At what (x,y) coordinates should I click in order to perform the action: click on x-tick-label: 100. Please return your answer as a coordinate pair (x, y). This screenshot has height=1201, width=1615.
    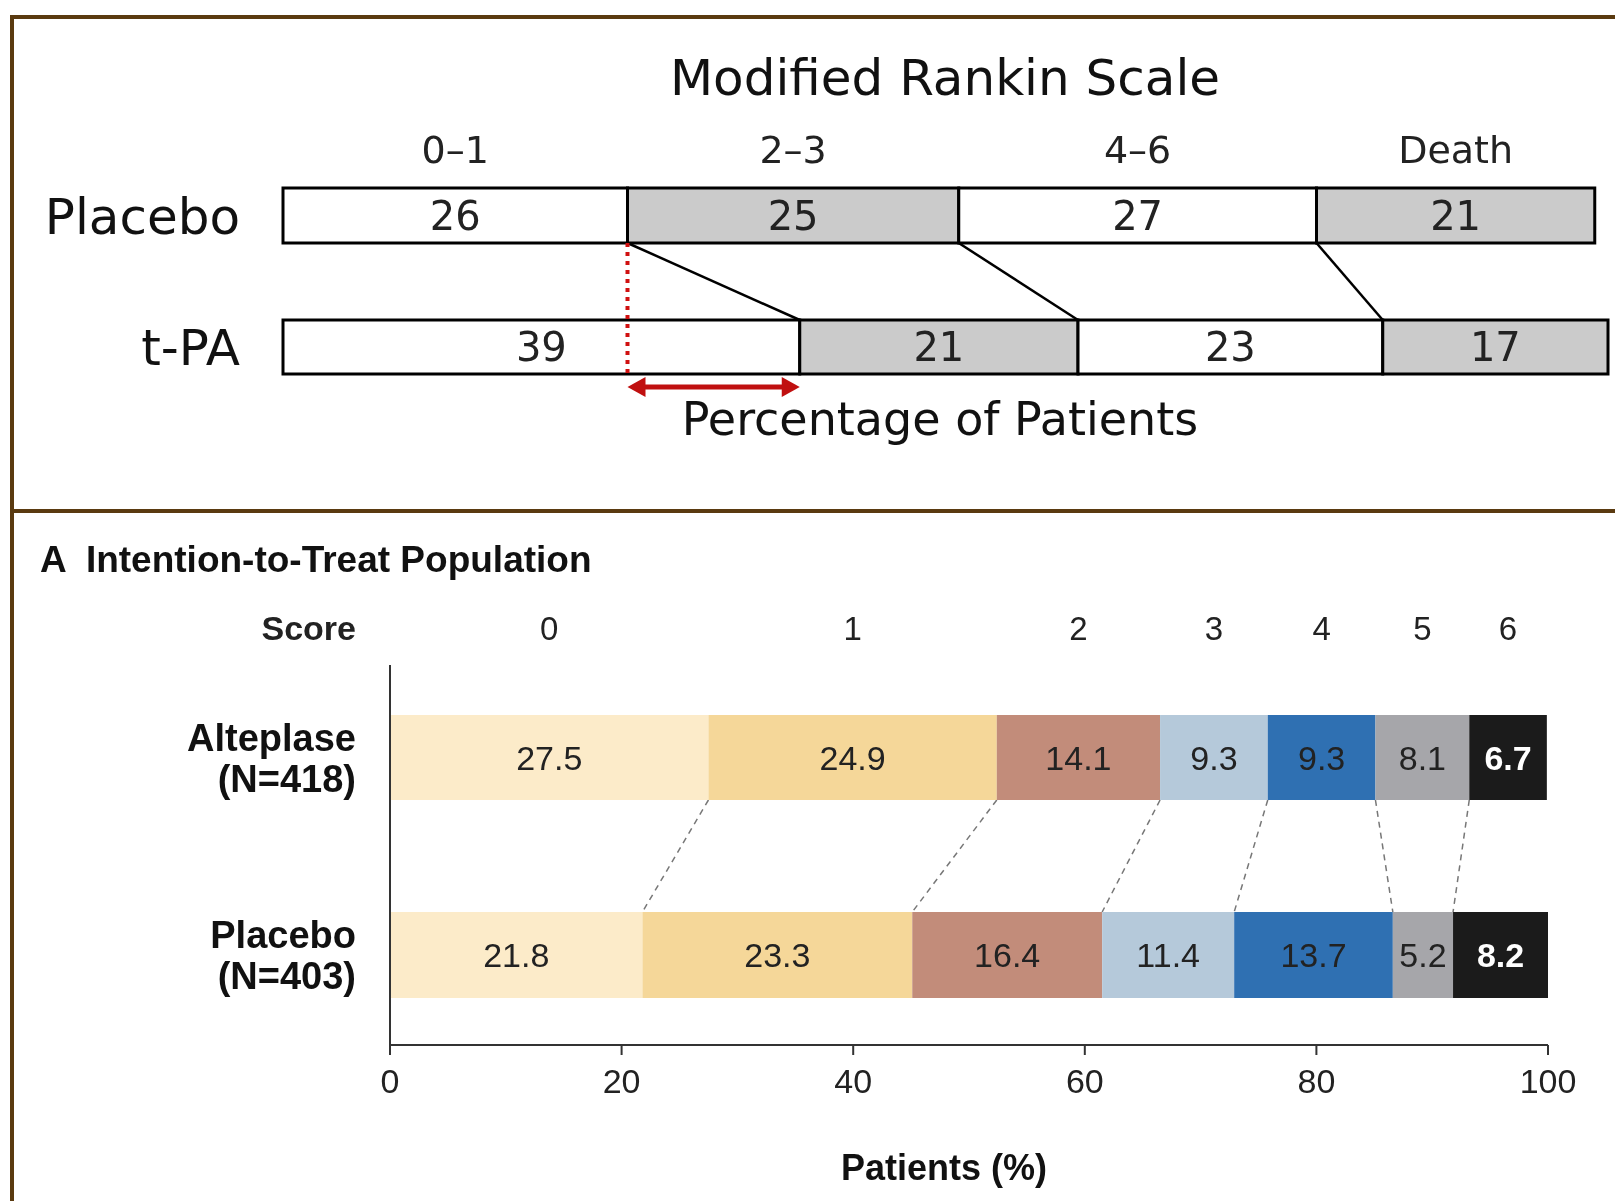
    Looking at the image, I should click on (1548, 1081).